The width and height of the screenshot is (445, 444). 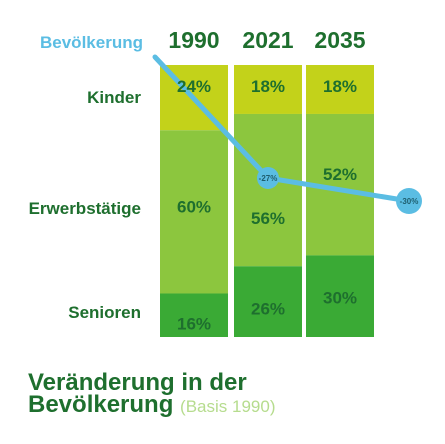 I want to click on value-label-senioren-1990: 16%, so click(x=194, y=323).